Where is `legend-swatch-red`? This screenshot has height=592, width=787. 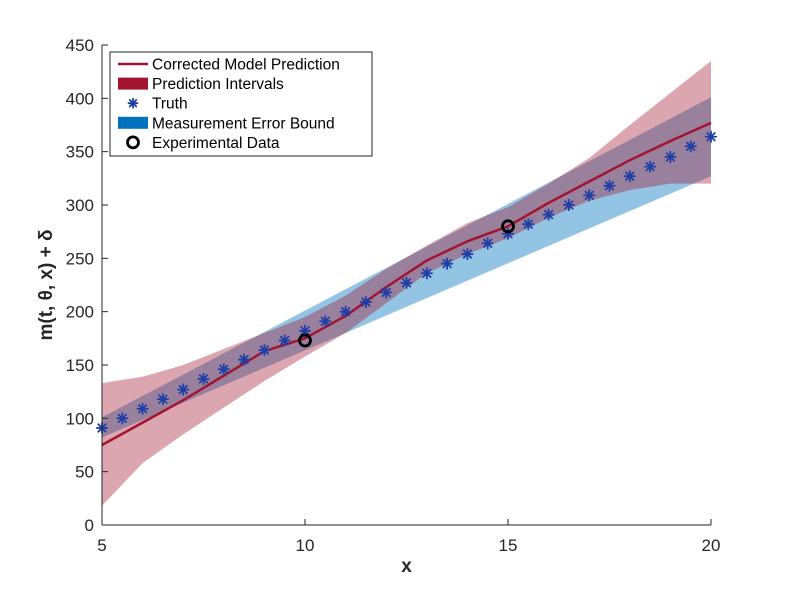
legend-swatch-red is located at coordinates (133, 83).